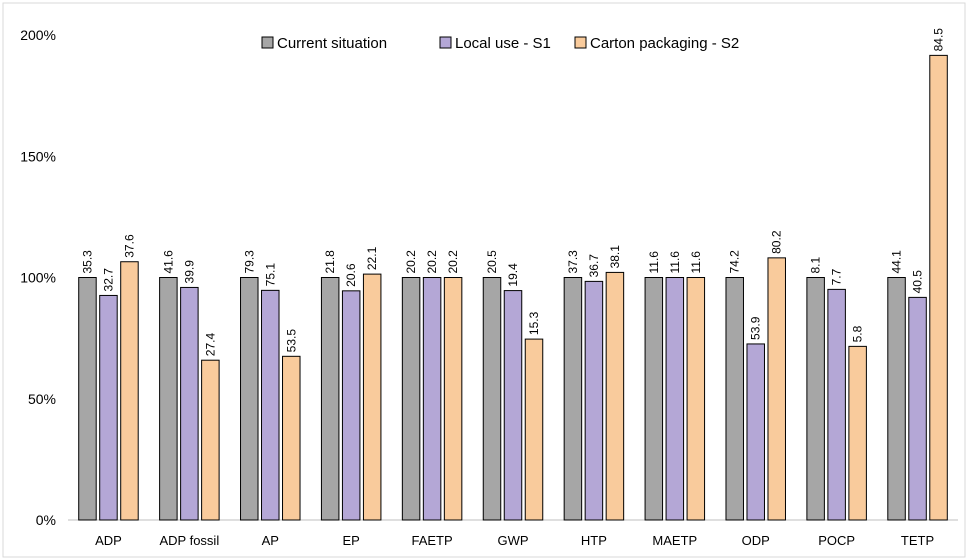 The image size is (968, 560). What do you see at coordinates (503, 43) in the screenshot?
I see `legend-label: Local use - S1` at bounding box center [503, 43].